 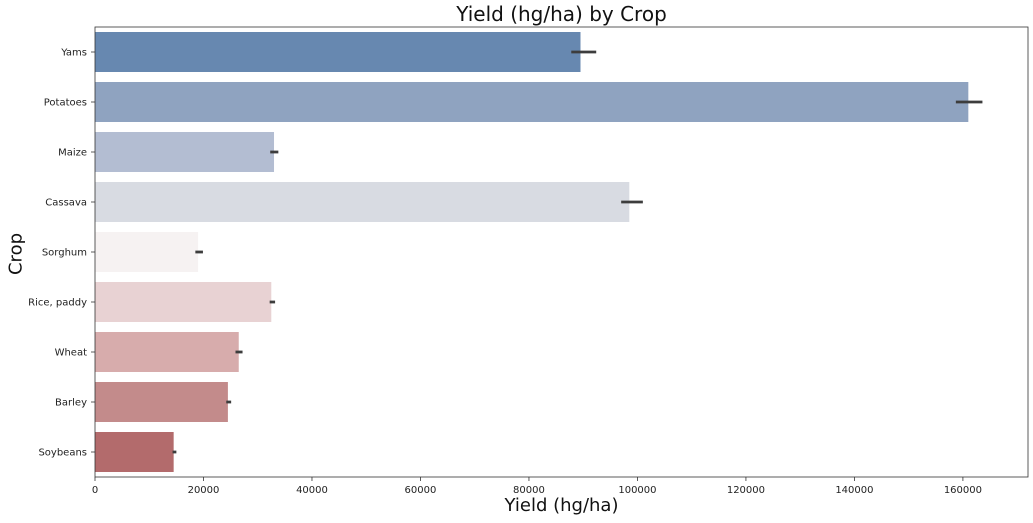 I want to click on x-tick-label: 160000, so click(x=963, y=490).